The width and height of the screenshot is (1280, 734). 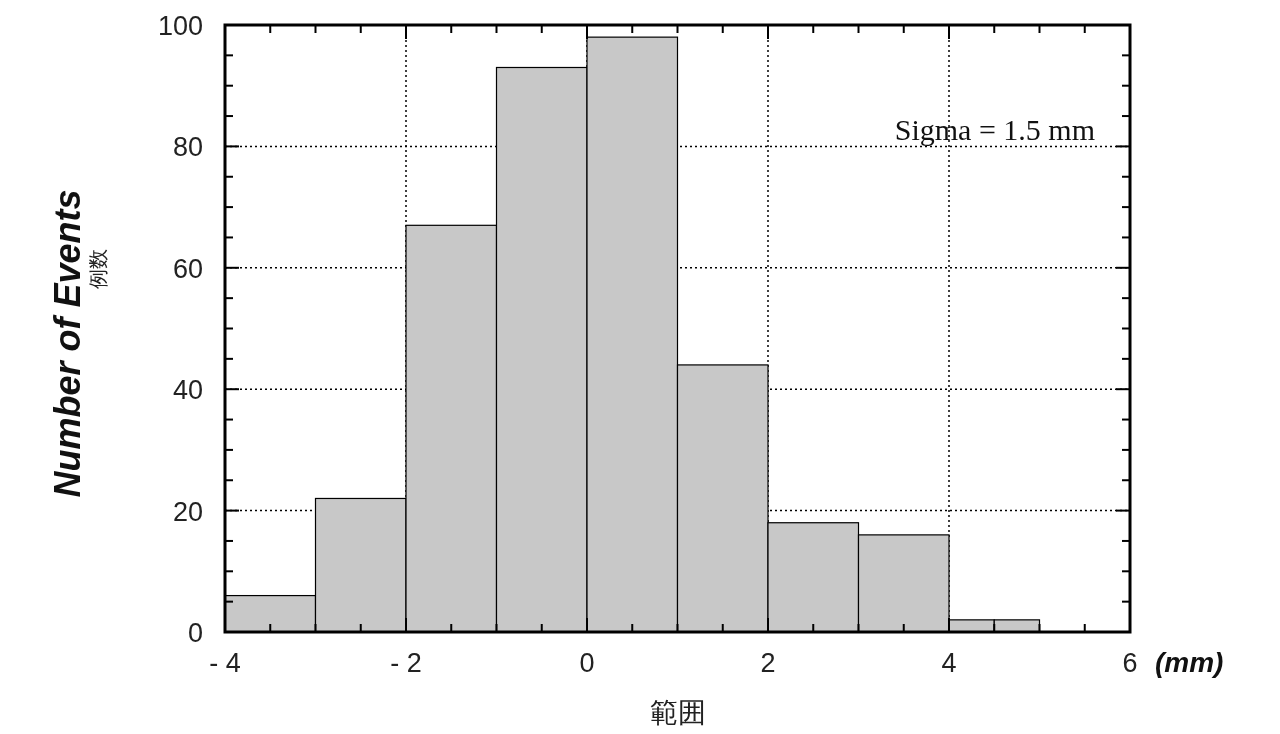 What do you see at coordinates (1189, 662) in the screenshot?
I see `text: (mm)` at bounding box center [1189, 662].